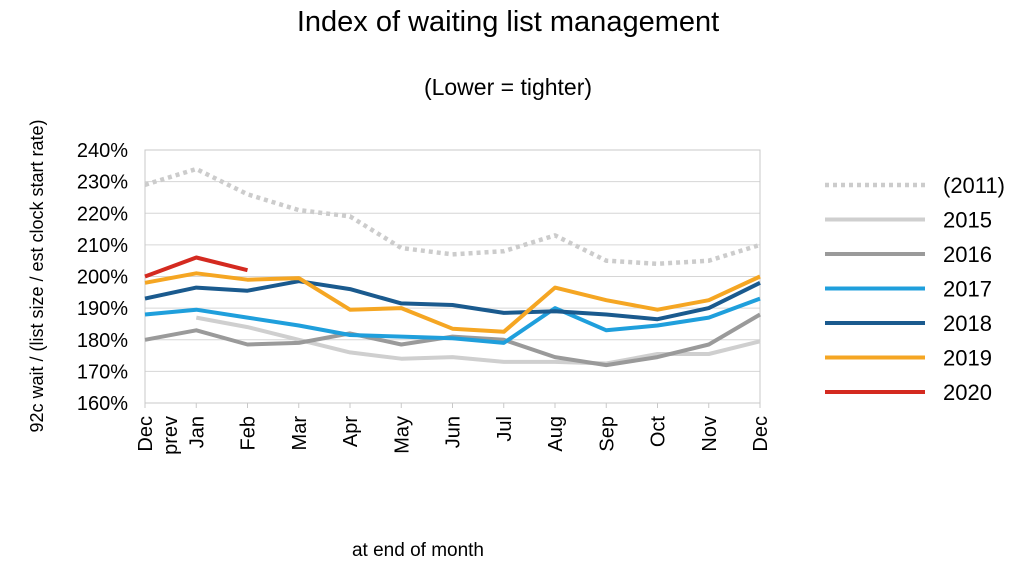 This screenshot has width=1024, height=567. I want to click on series-line-2019, so click(452, 302).